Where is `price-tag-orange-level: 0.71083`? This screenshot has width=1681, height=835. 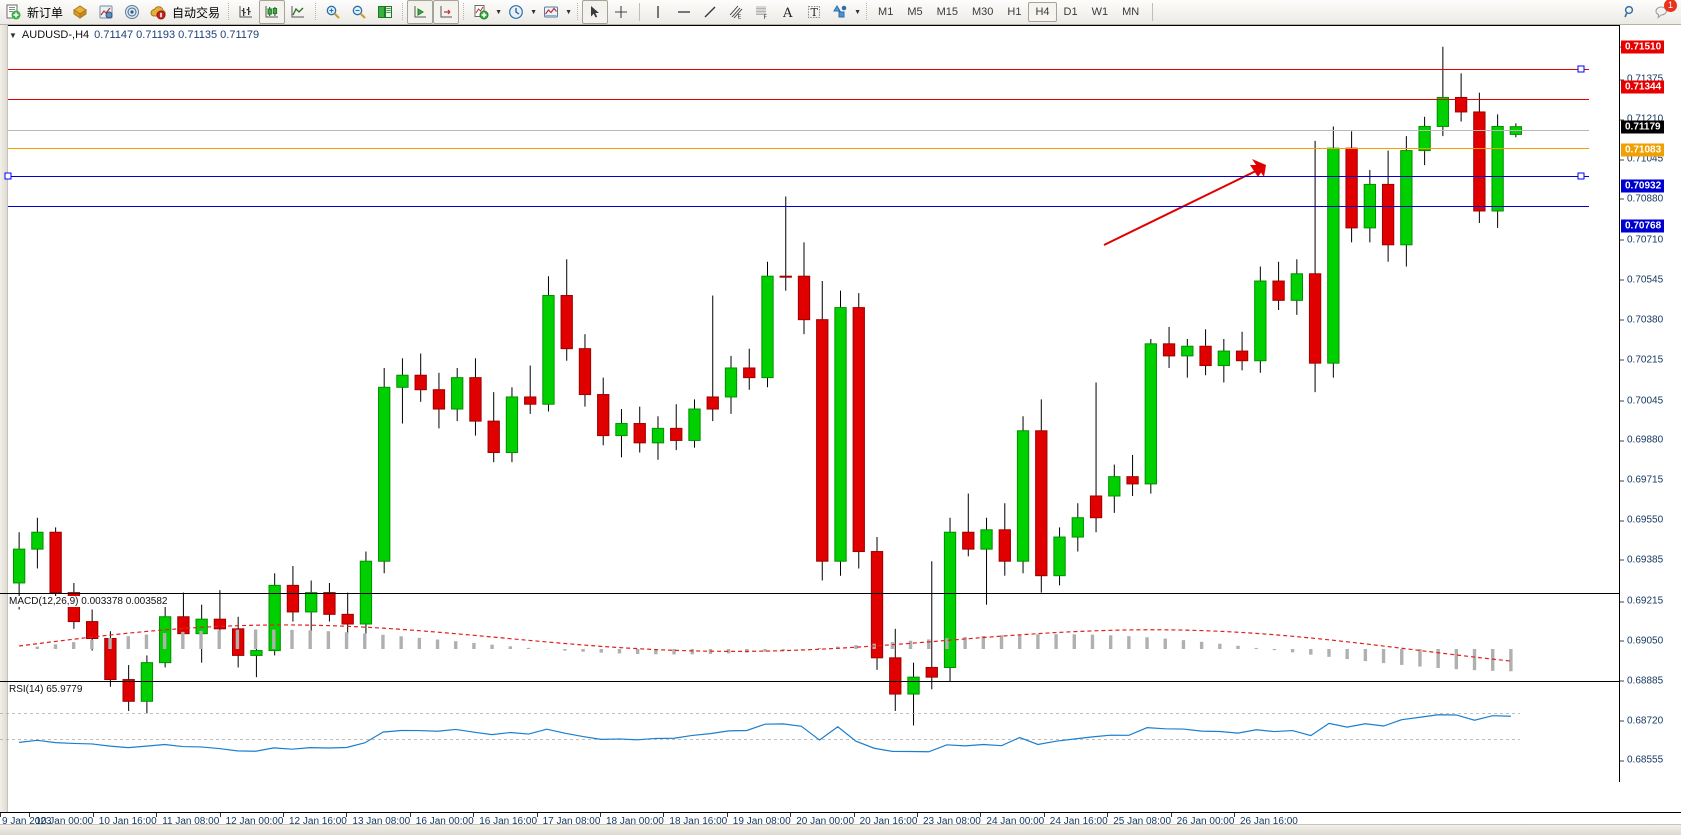 price-tag-orange-level: 0.71083 is located at coordinates (1642, 149).